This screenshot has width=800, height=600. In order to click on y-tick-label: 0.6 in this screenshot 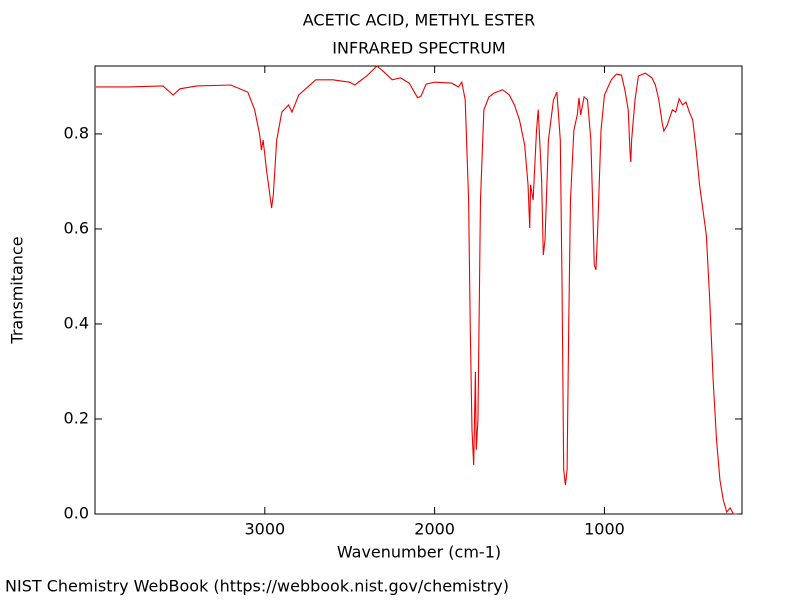, I will do `click(76, 227)`.